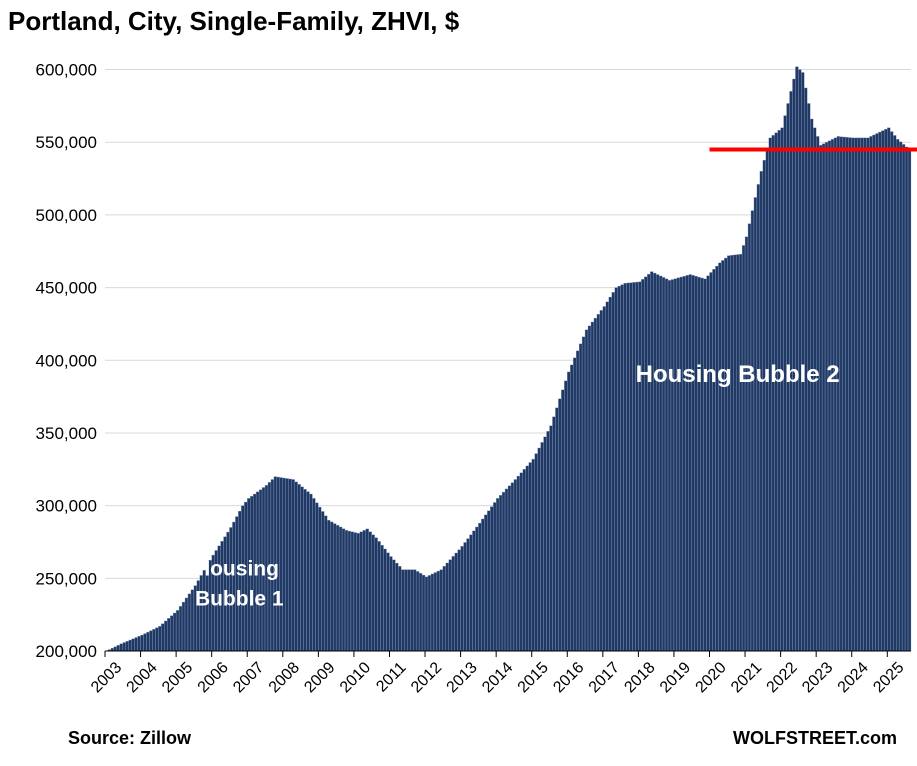 The width and height of the screenshot is (917, 766). I want to click on y-tick-label: 400,000, so click(66, 360).